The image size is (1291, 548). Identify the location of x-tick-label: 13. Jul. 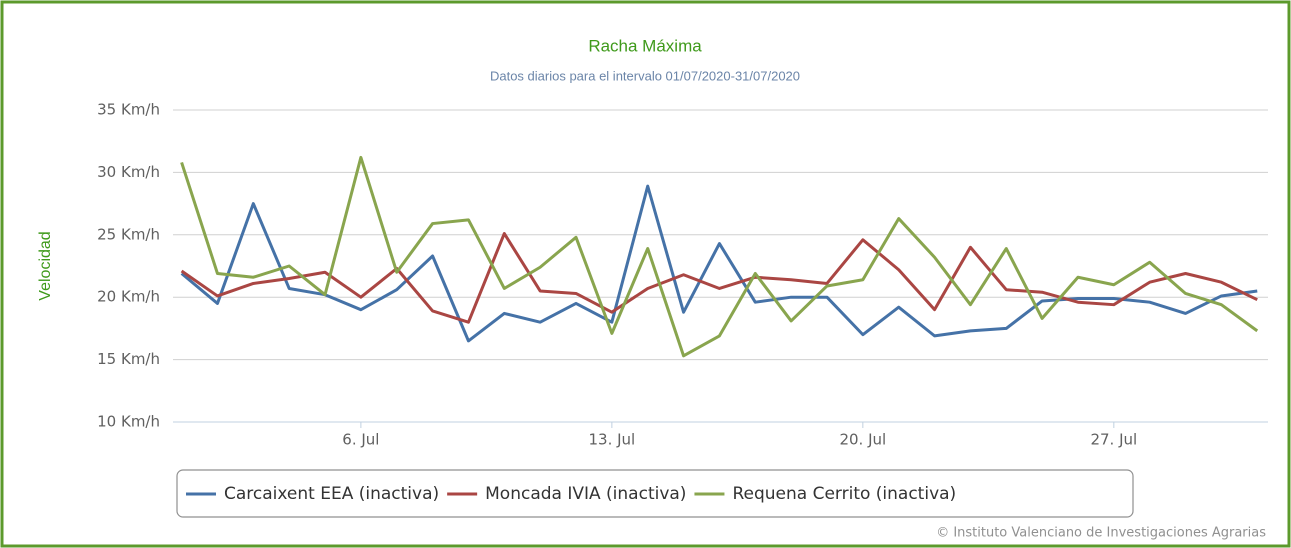
(611, 440).